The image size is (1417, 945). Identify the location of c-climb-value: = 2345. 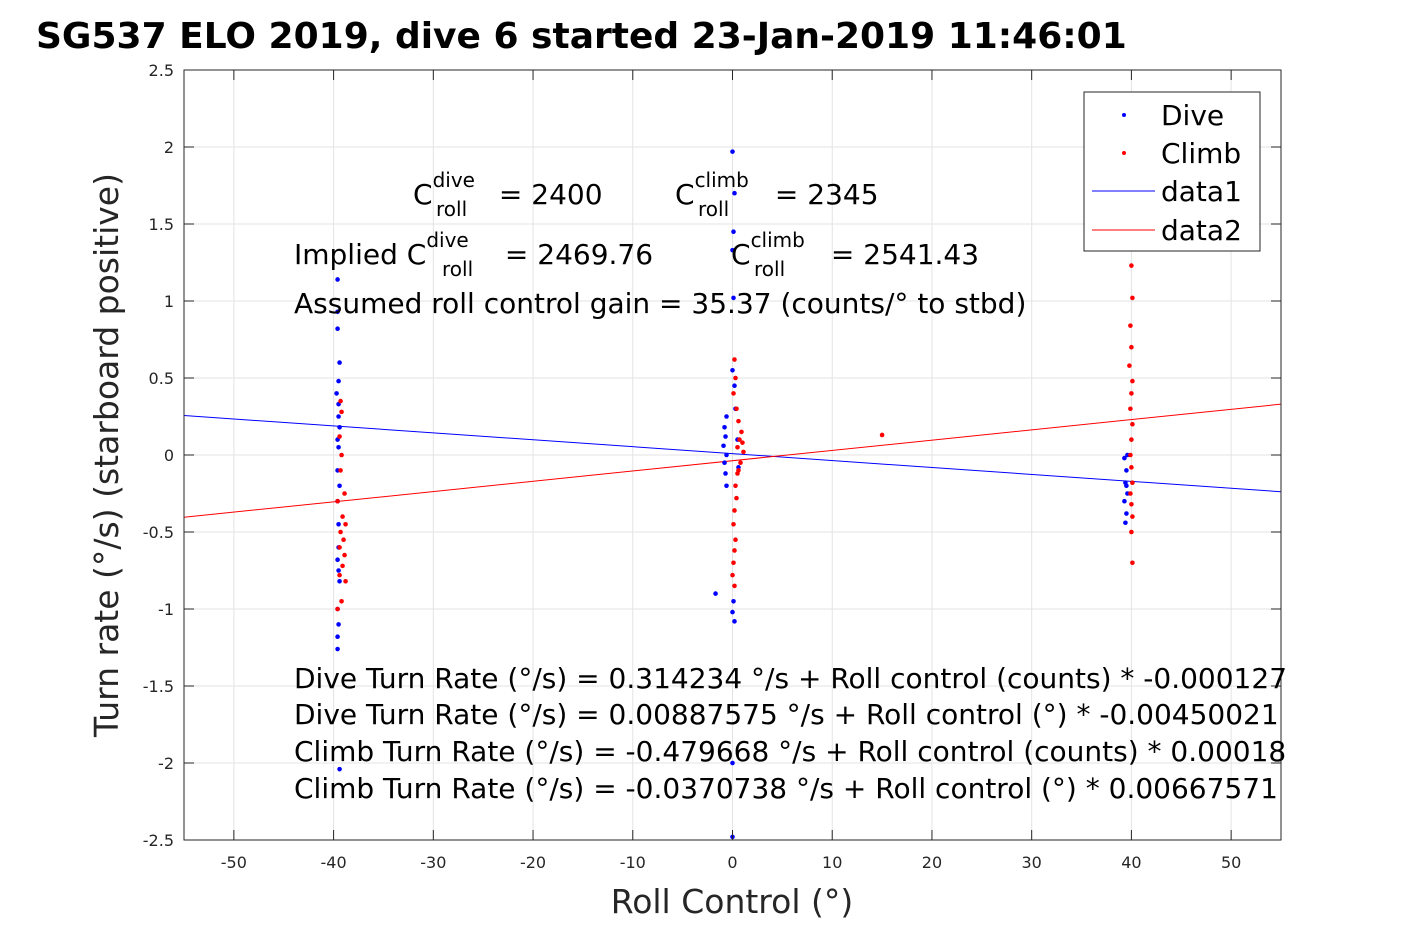
(822, 194).